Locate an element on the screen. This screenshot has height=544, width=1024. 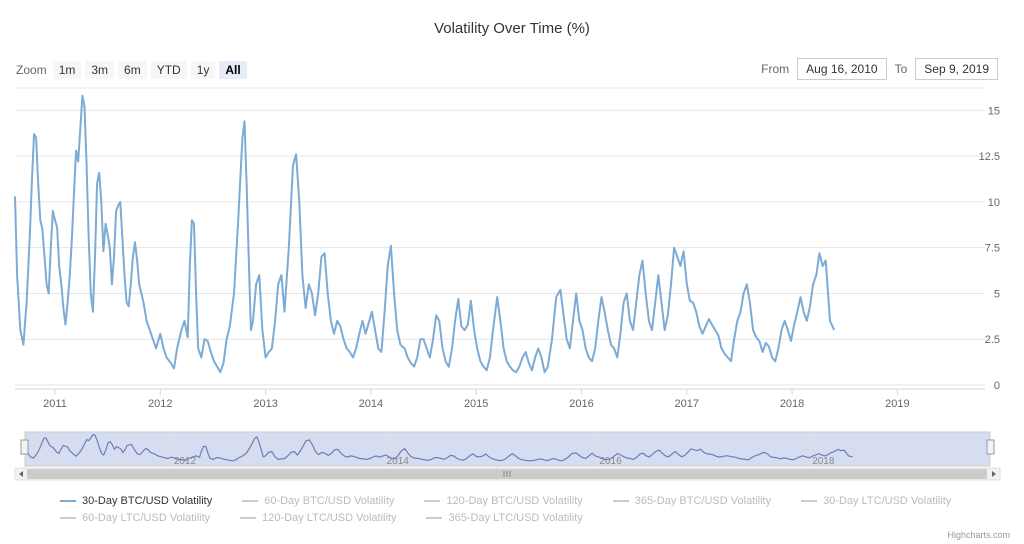
navigator-mask is located at coordinates (507, 449).